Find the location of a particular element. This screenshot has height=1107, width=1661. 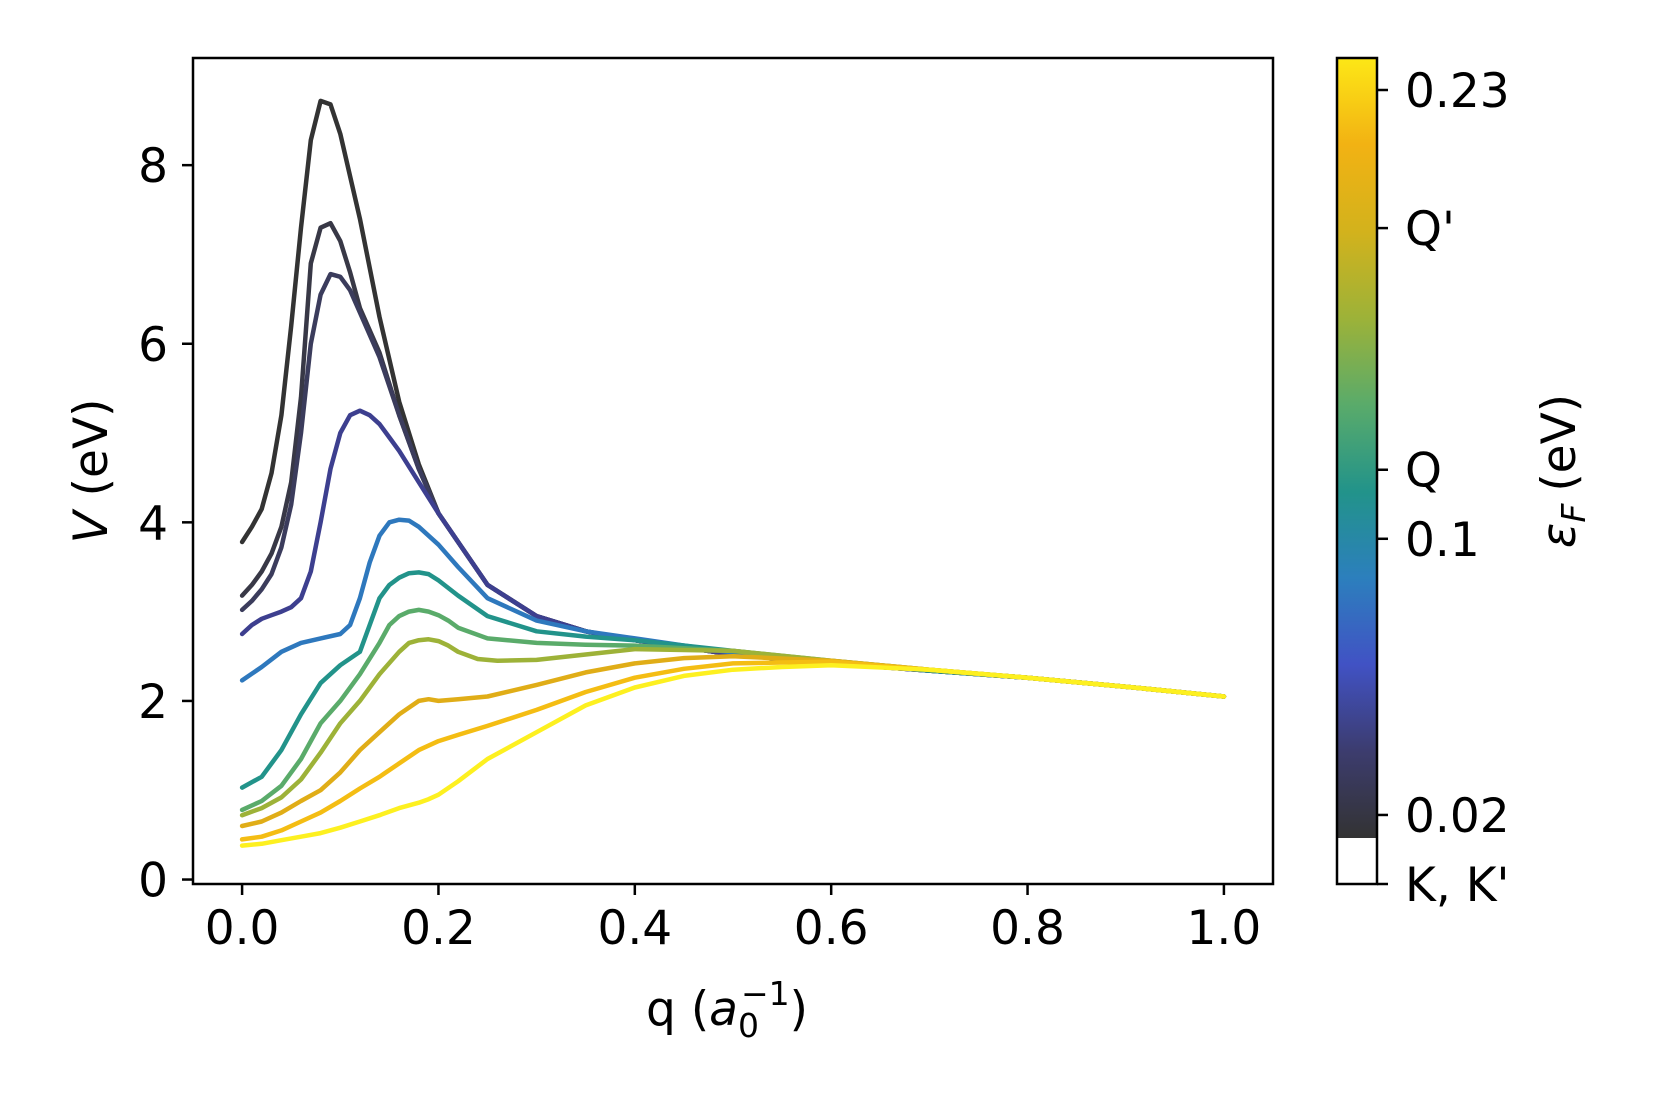

colorbar-tick-label: Q is located at coordinates (1423, 471).